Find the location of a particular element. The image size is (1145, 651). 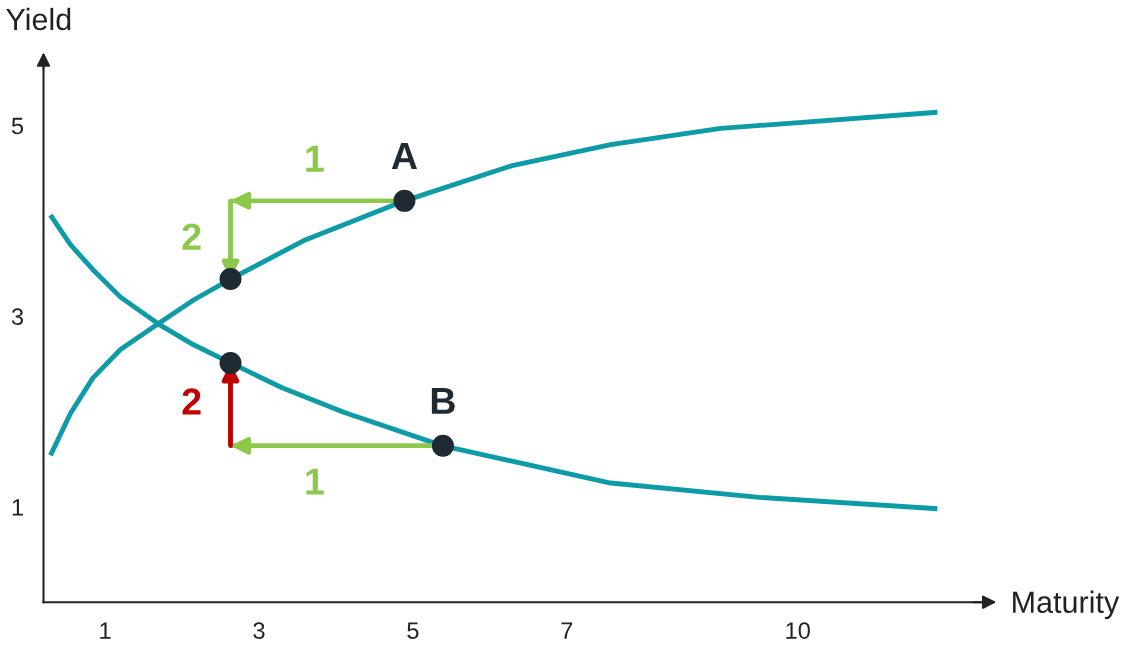

x-tick-label: 10 is located at coordinates (798, 630).